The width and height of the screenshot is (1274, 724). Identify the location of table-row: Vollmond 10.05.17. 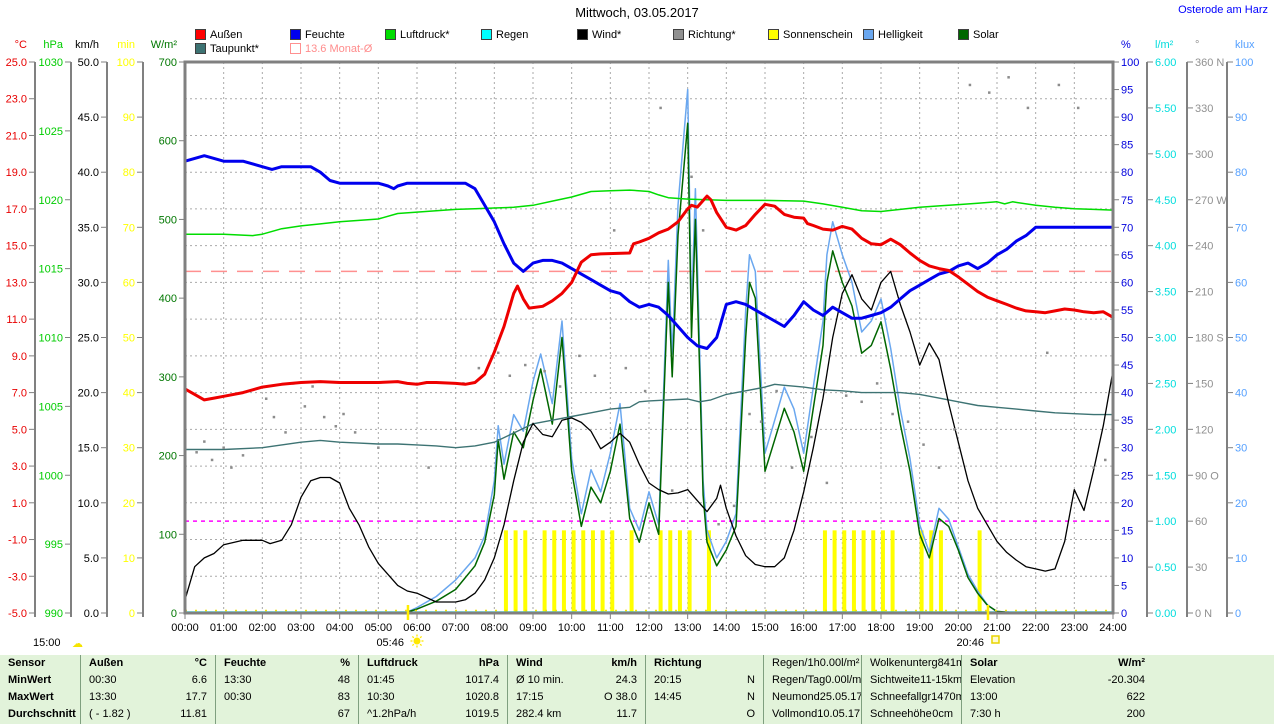
(812, 714).